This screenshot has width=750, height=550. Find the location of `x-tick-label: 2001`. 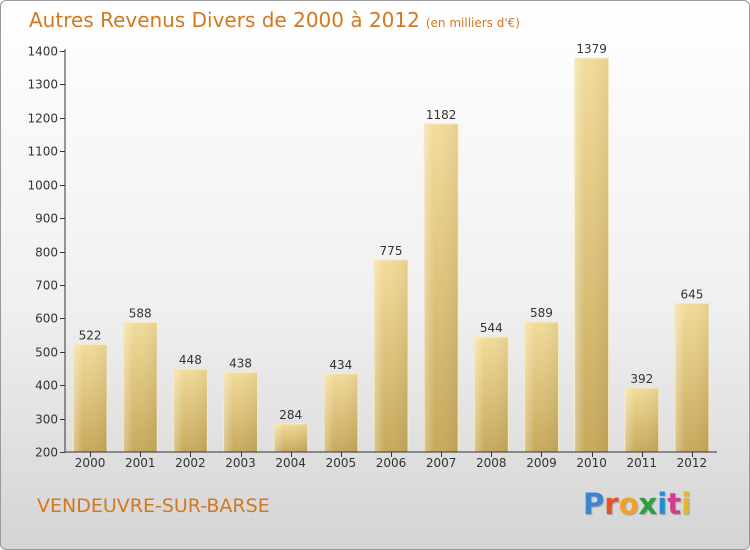

x-tick-label: 2001 is located at coordinates (140, 463).